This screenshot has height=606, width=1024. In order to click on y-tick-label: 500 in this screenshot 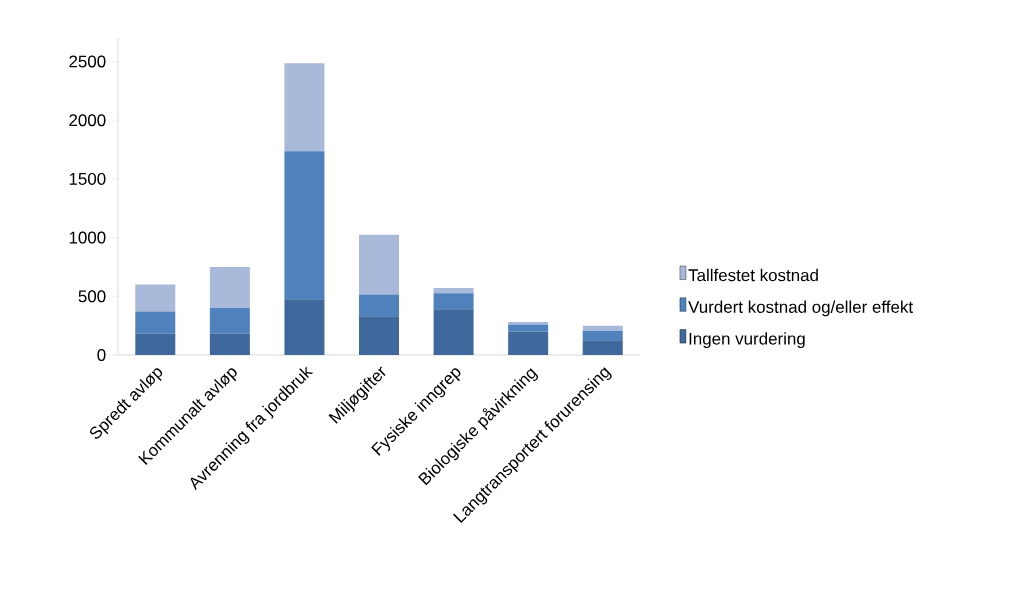, I will do `click(92, 296)`.